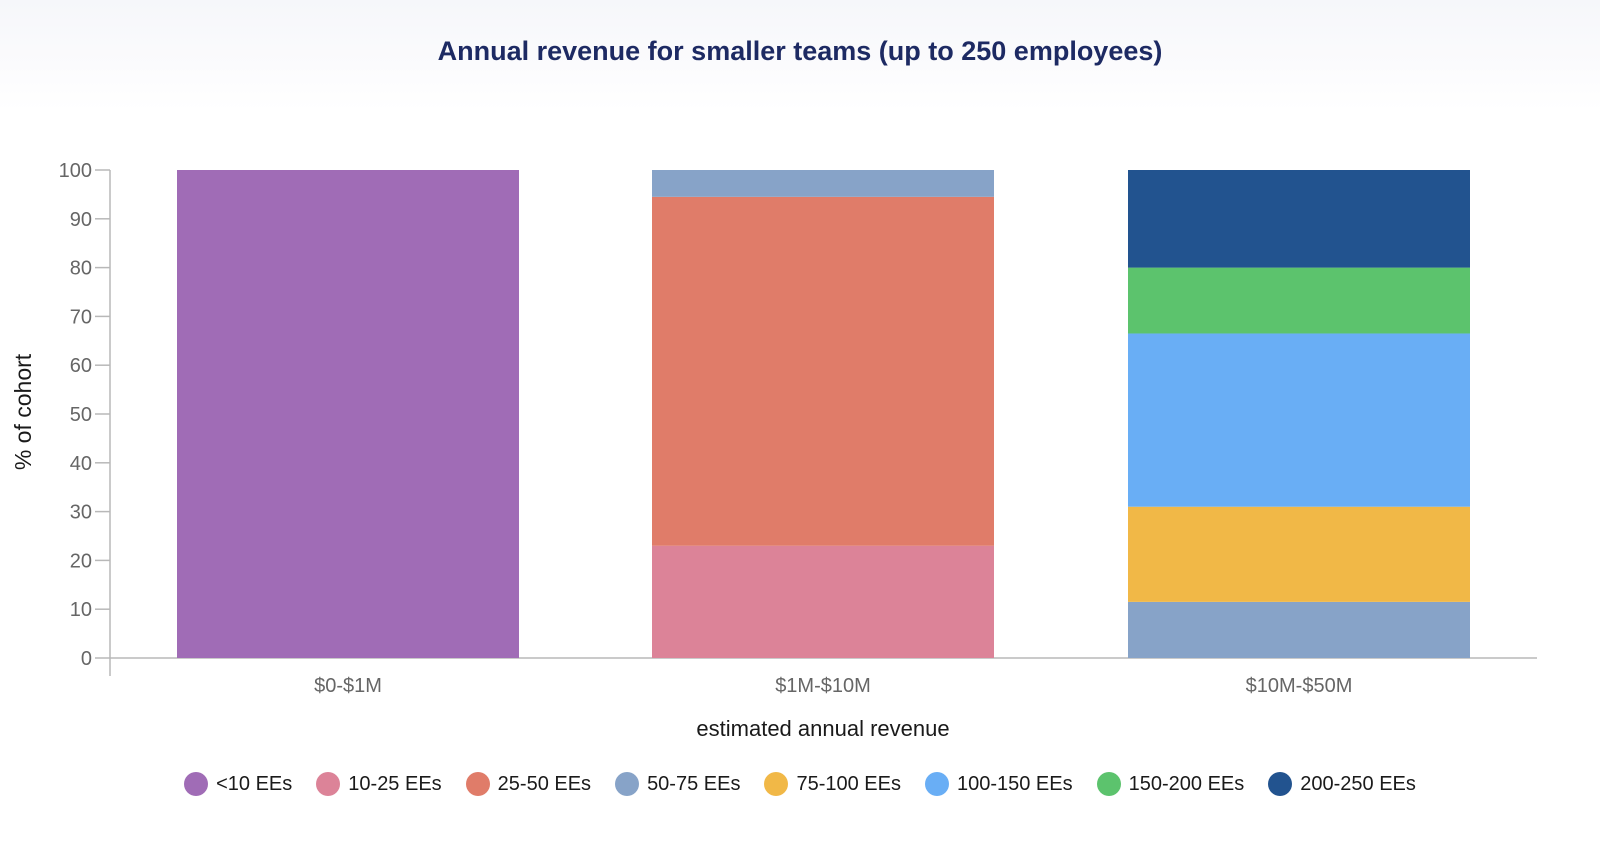 Image resolution: width=1600 pixels, height=861 pixels. I want to click on legend-label: 50-75 EEs, so click(694, 783).